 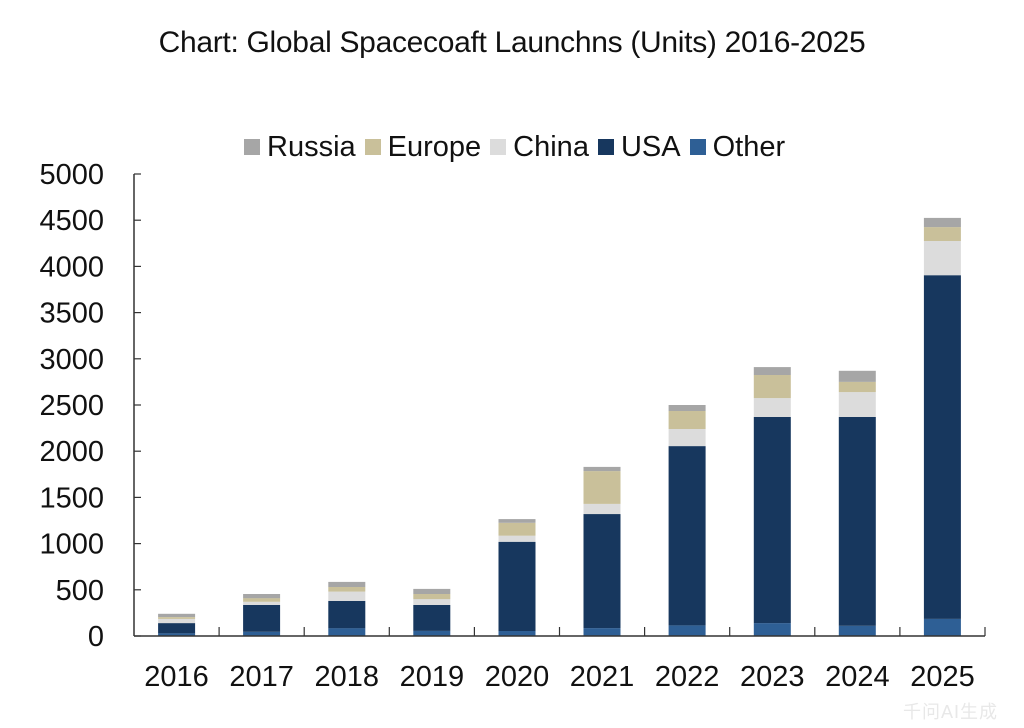 I want to click on bar-stack-2018, so click(x=347, y=608).